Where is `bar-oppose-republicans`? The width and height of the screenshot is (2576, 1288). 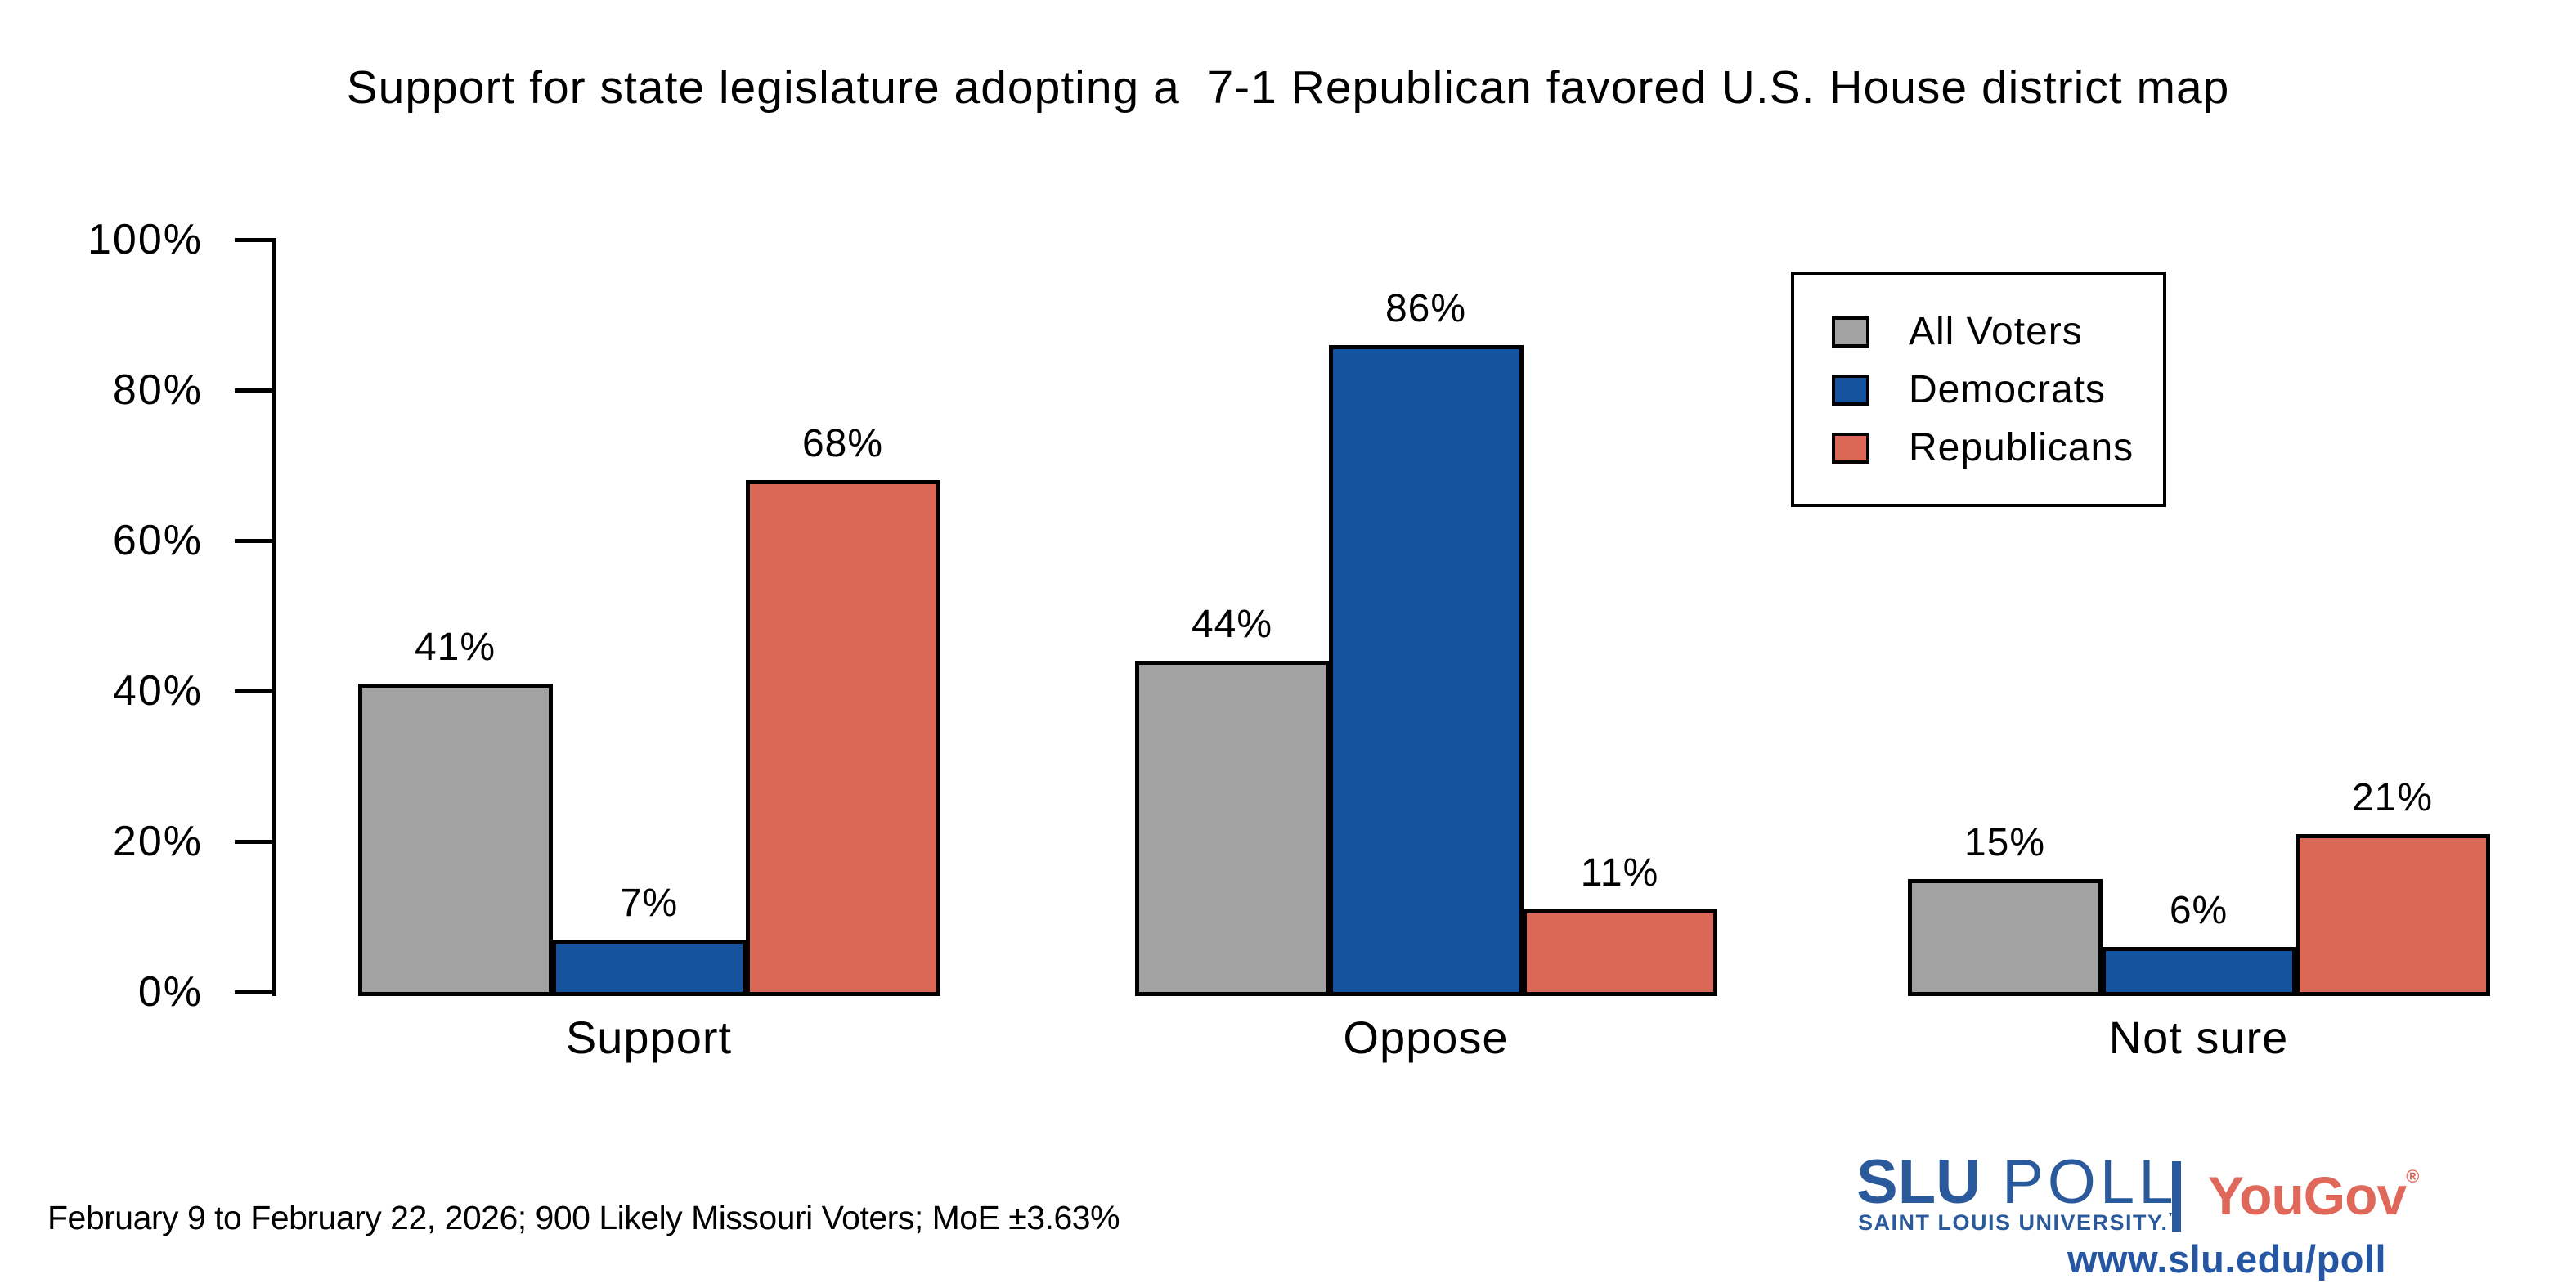 bar-oppose-republicans is located at coordinates (1620, 953).